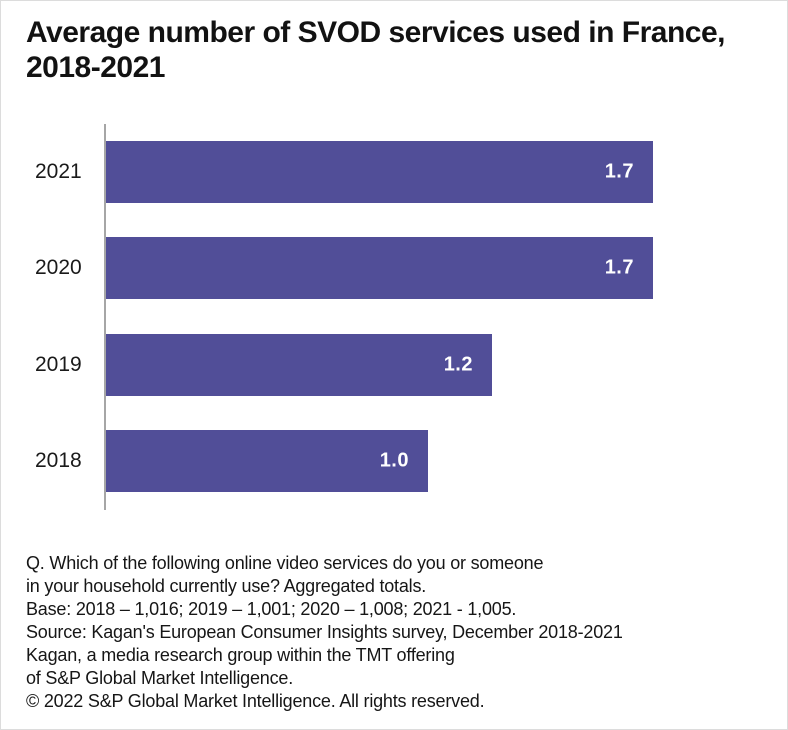 This screenshot has height=730, width=788. I want to click on bar-row-2020: 2020 1.7, so click(394, 268).